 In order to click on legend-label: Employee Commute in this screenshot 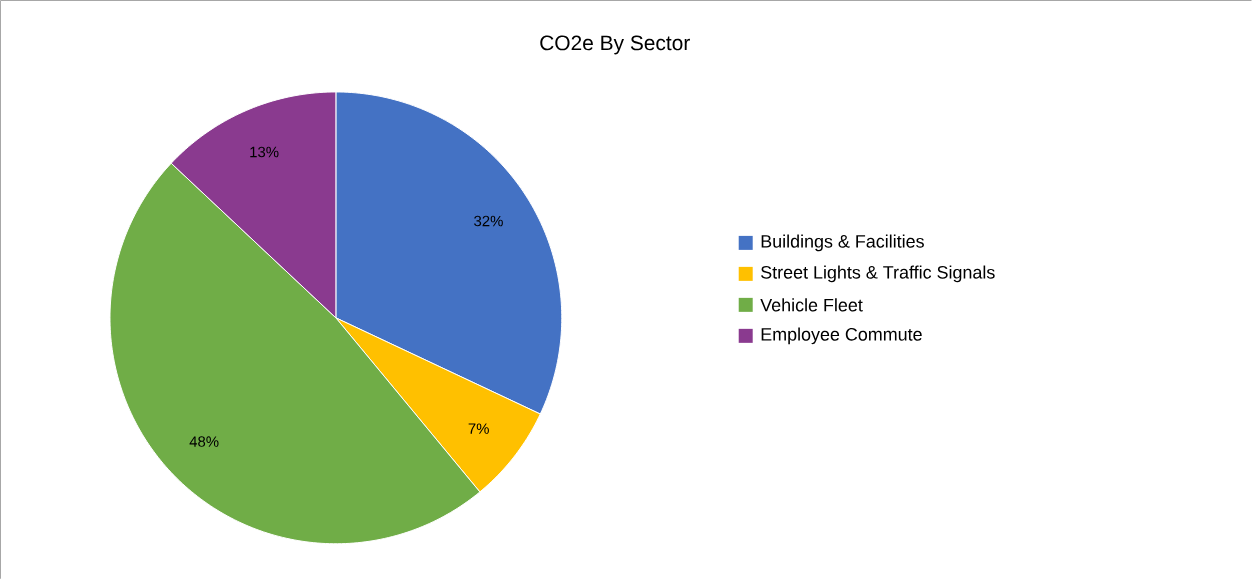, I will do `click(841, 336)`.